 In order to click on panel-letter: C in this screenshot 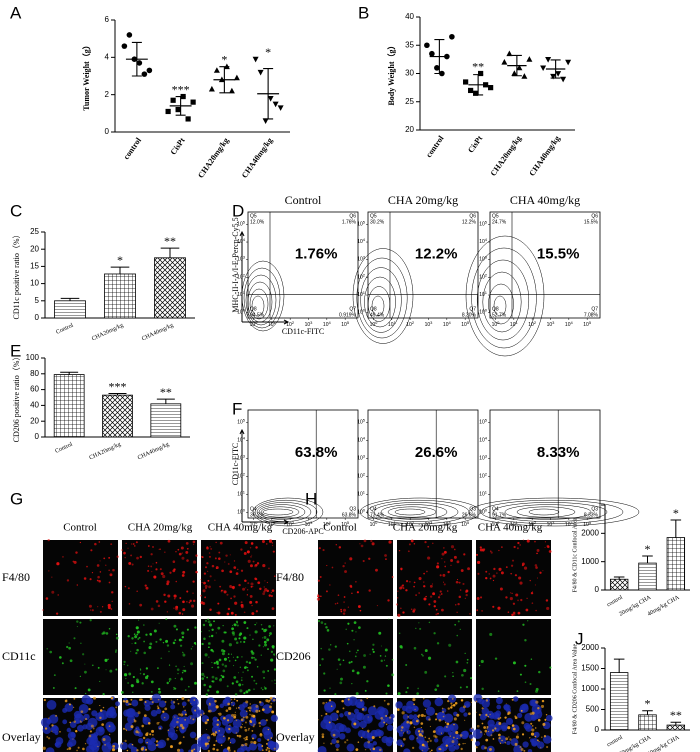, I will do `click(16, 210)`.